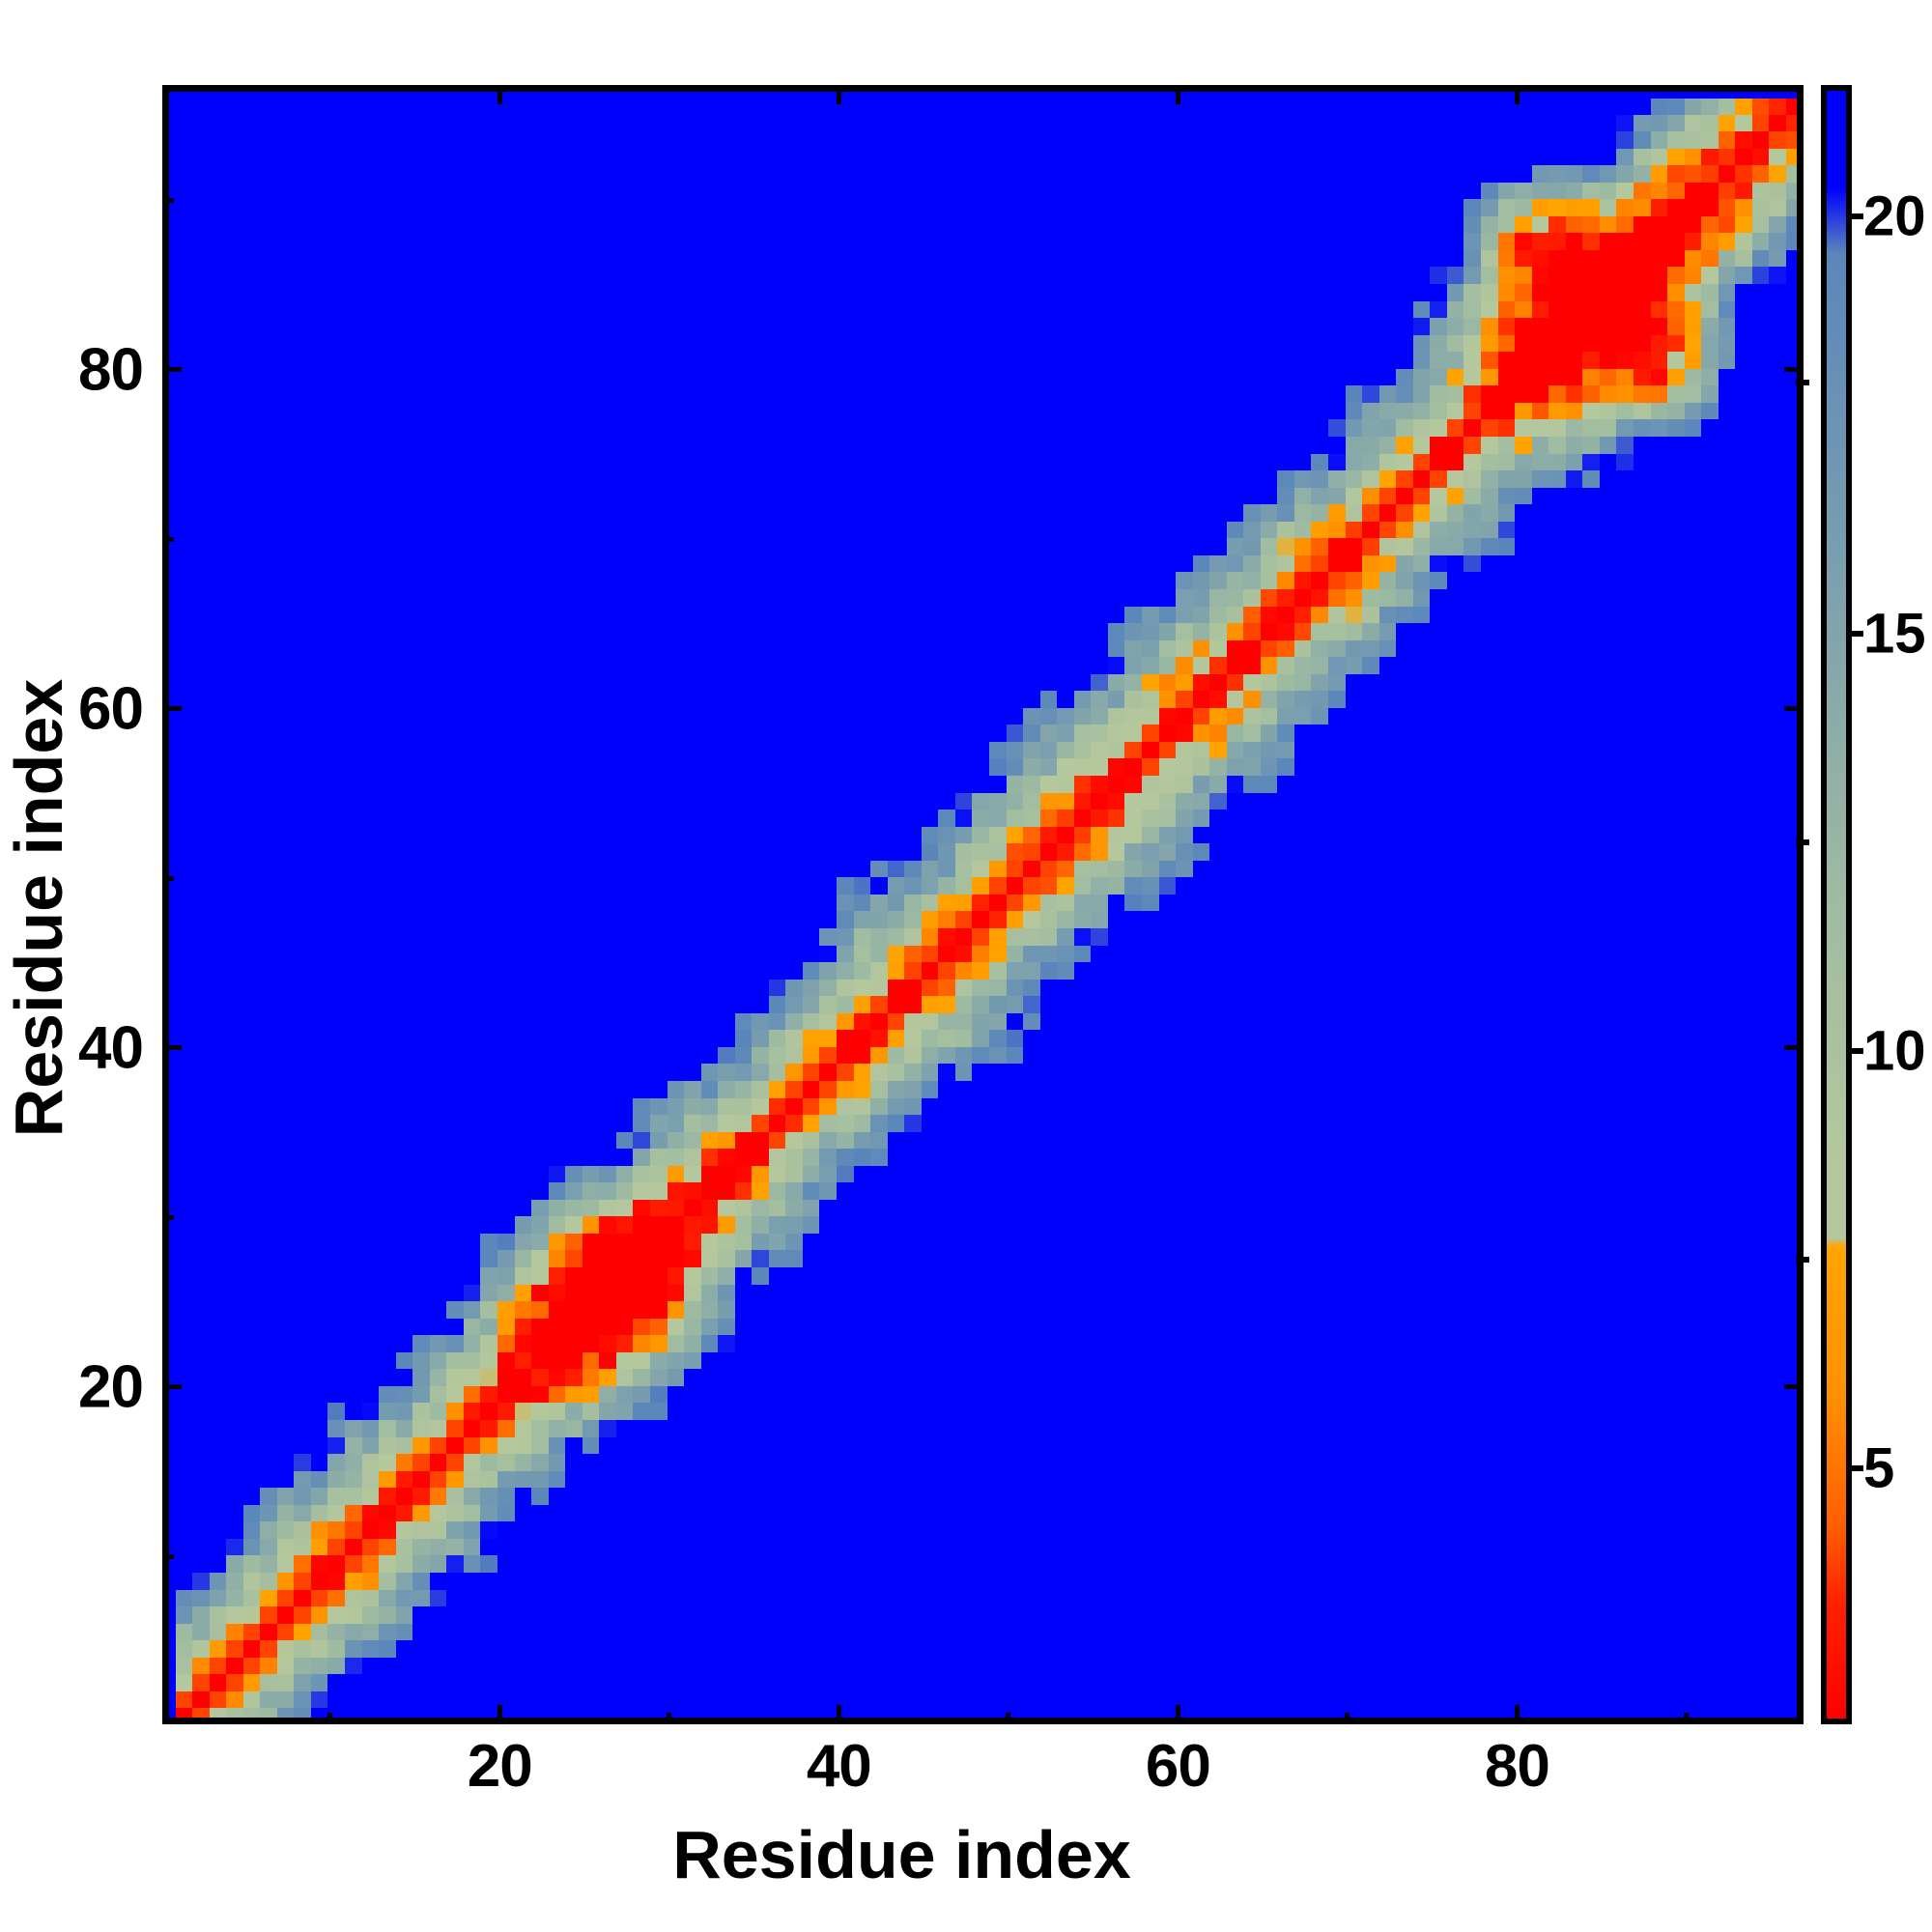 The image size is (1932, 1932). I want to click on y-axis-tick-label: 80, so click(111, 370).